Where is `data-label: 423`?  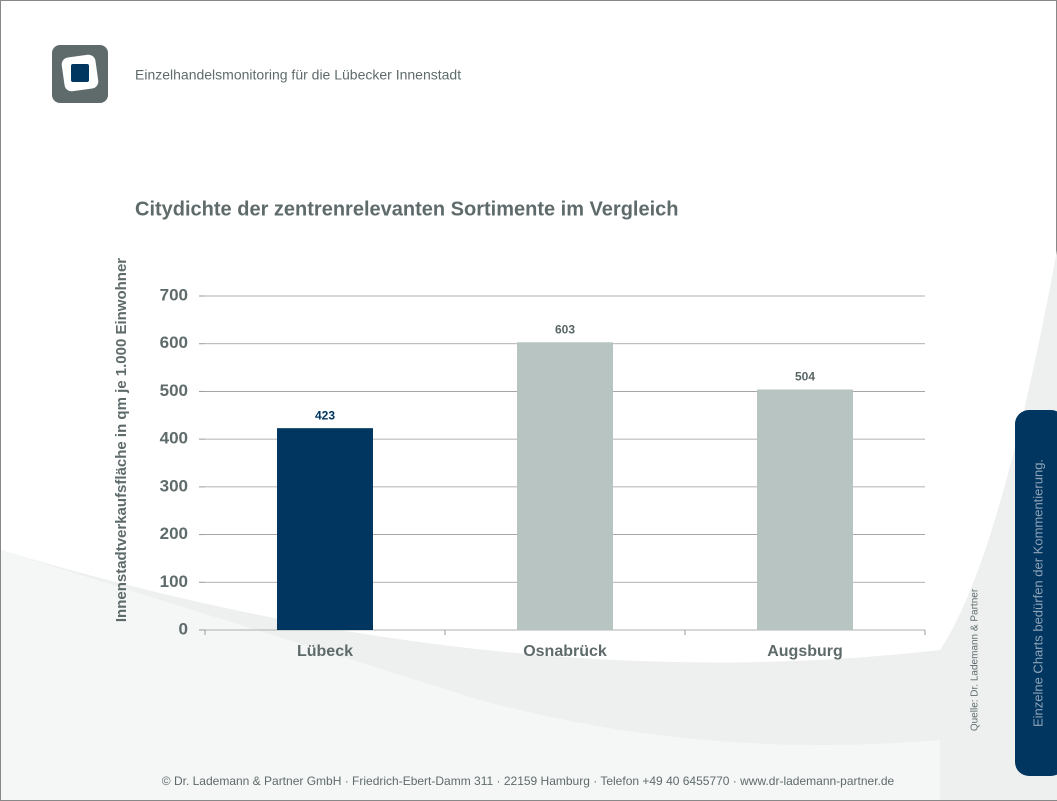 data-label: 423 is located at coordinates (325, 415).